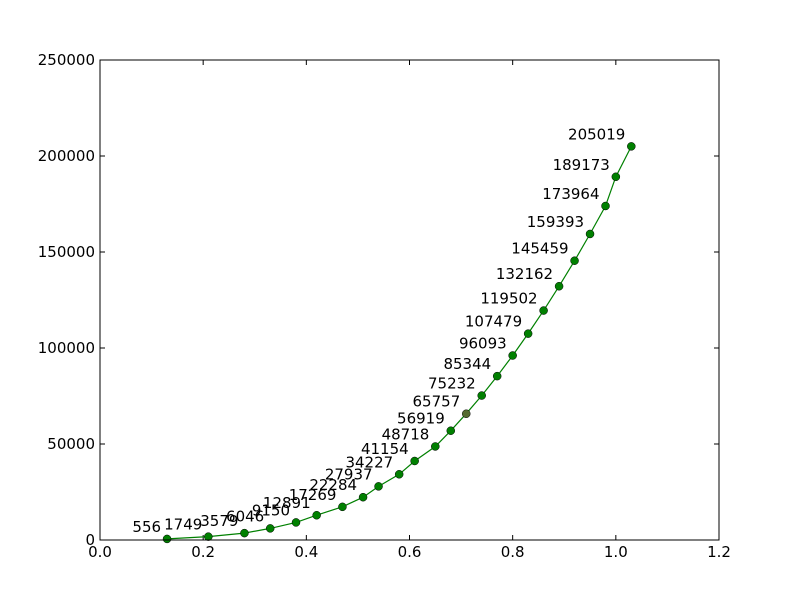  Describe the element at coordinates (245, 516) in the screenshot. I see `data-label: 6046` at that location.